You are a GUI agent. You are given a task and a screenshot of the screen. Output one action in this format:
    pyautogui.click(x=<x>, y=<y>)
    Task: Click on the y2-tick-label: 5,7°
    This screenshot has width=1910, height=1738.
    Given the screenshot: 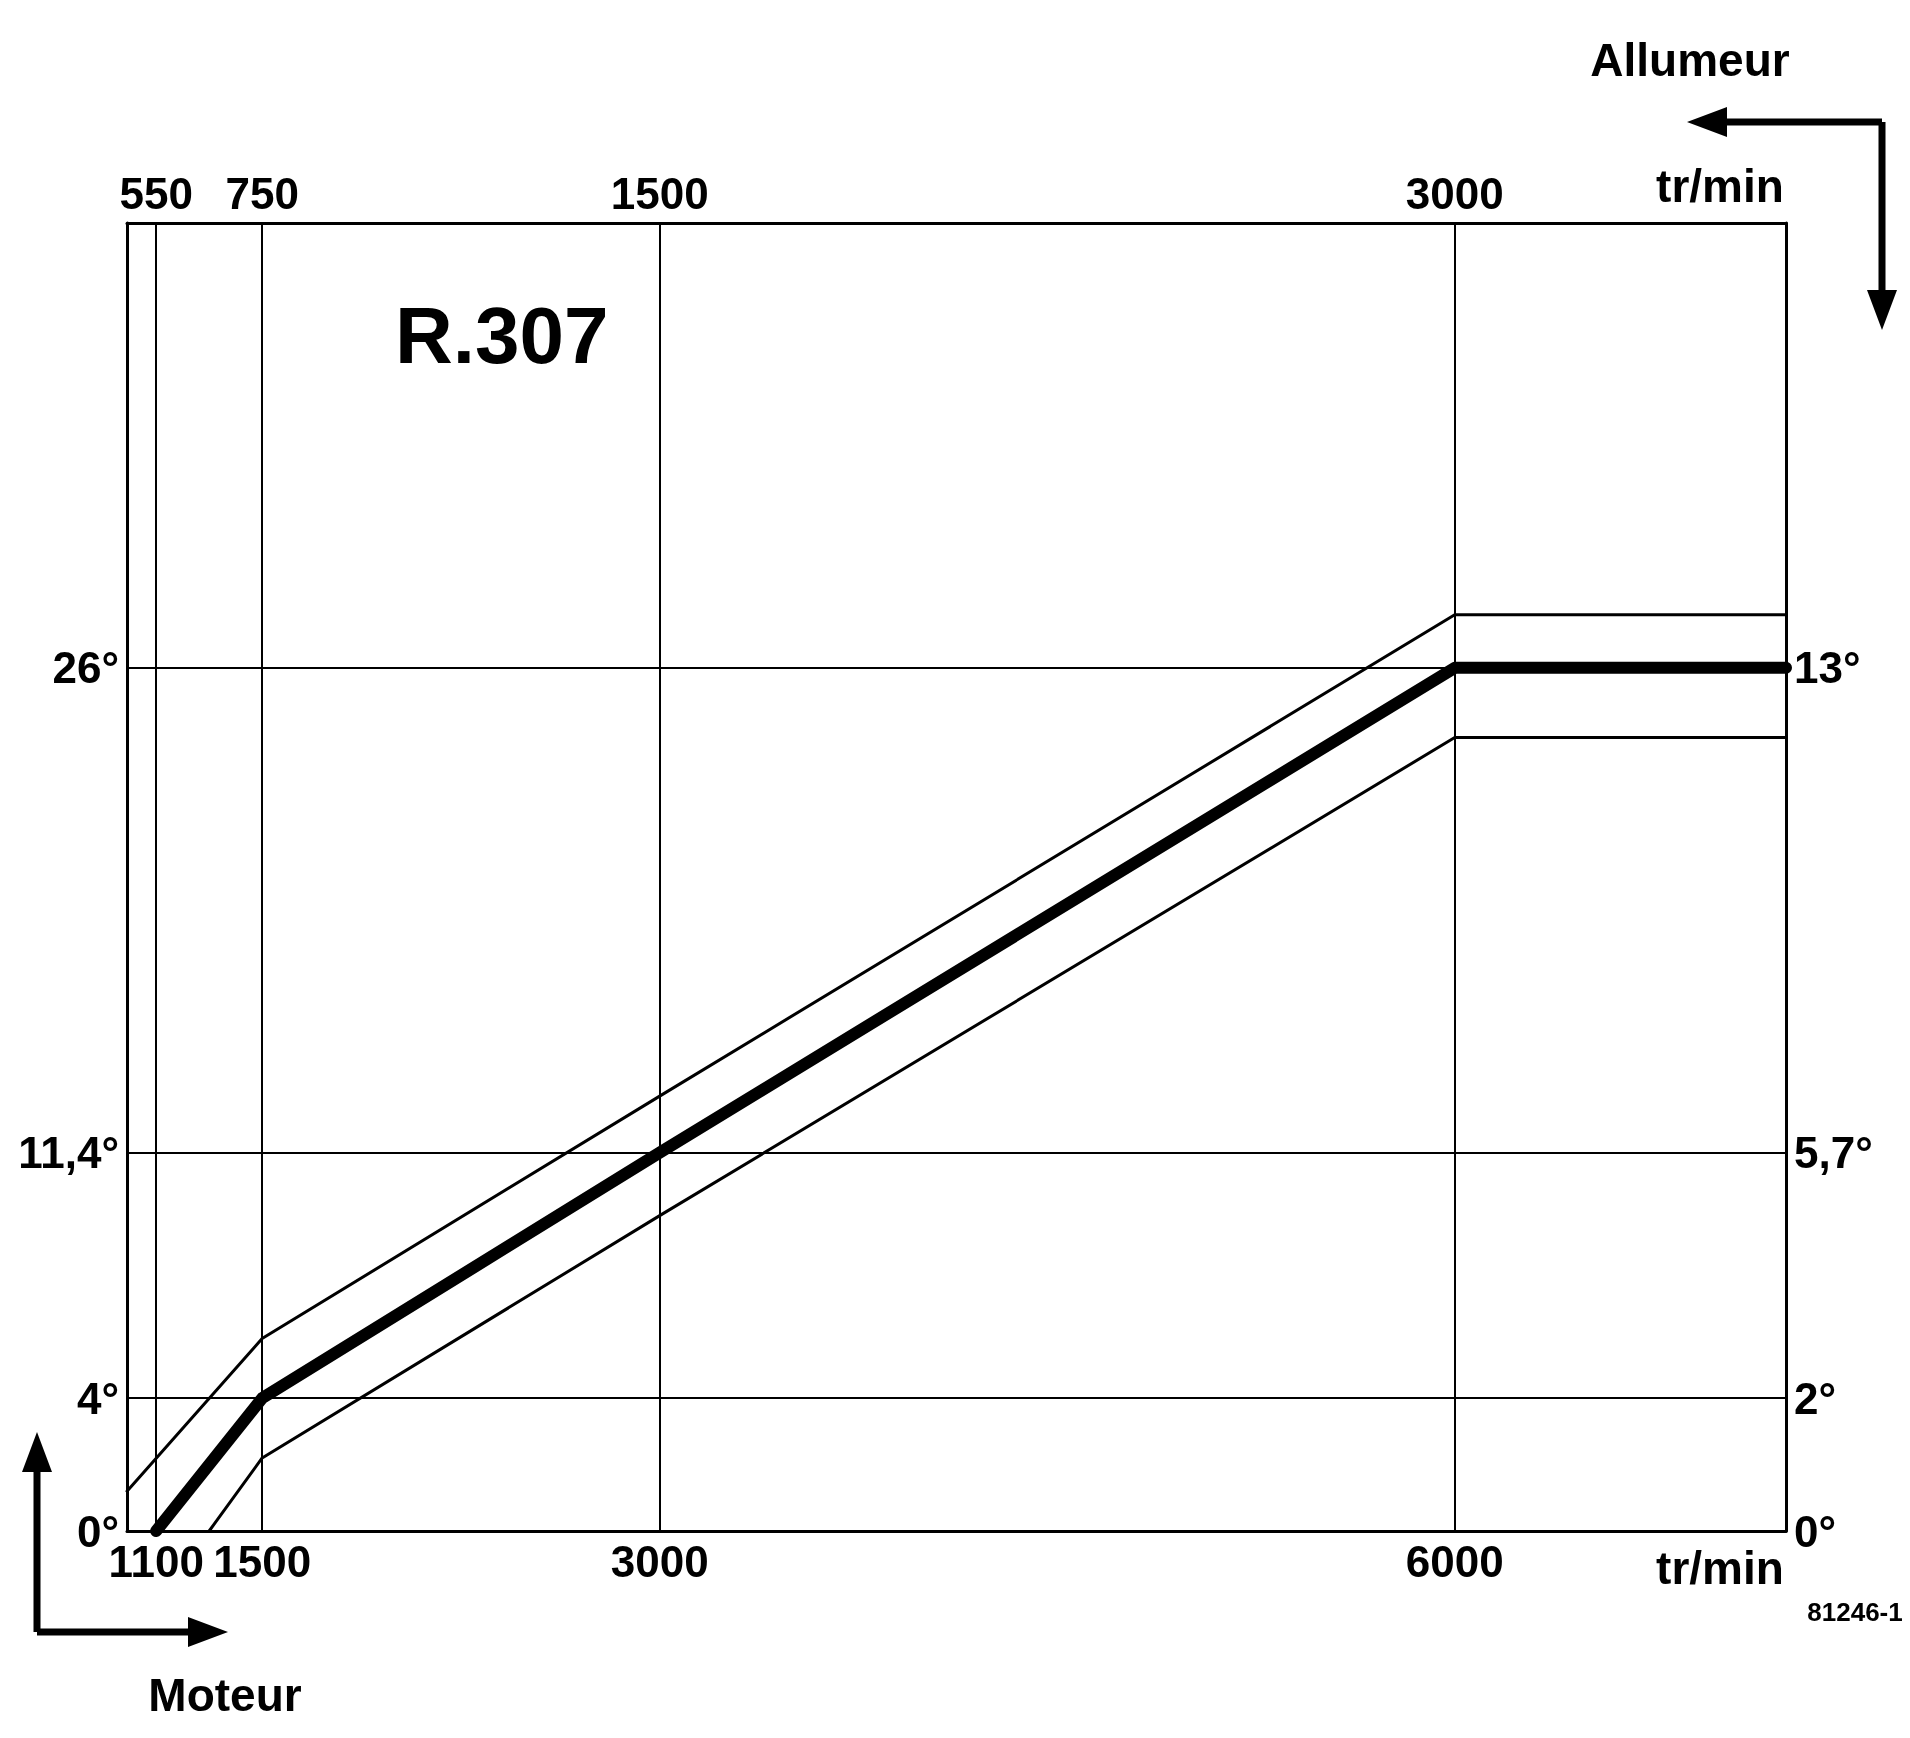 What is the action you would take?
    pyautogui.click(x=1833, y=1153)
    